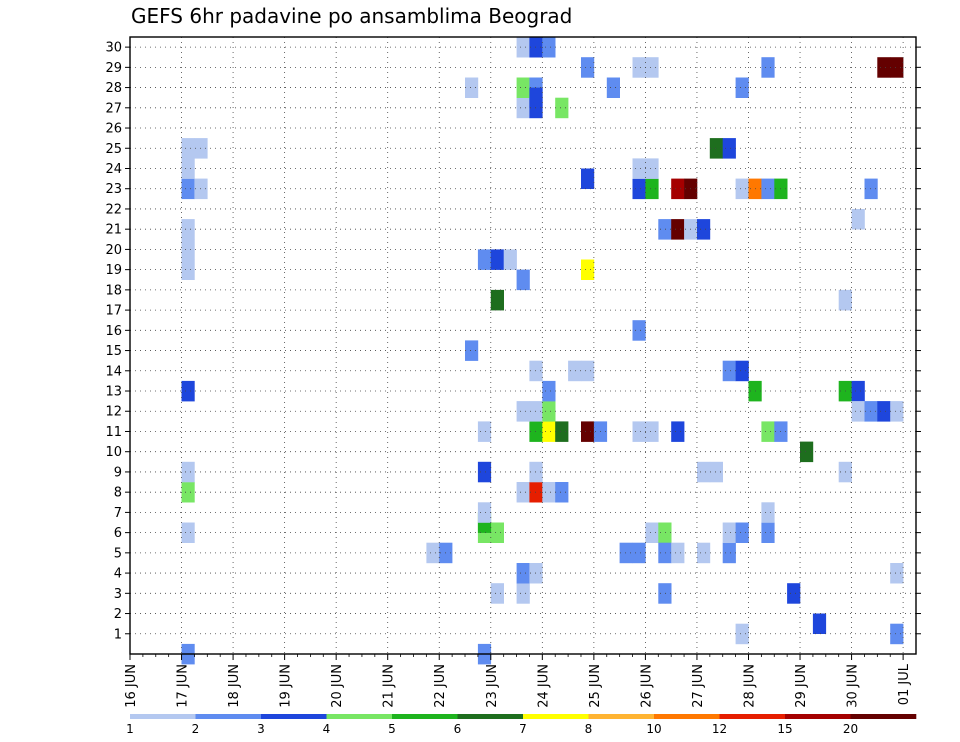 The height and width of the screenshot is (742, 960). I want to click on x-tick-label: 20 JUN, so click(337, 686).